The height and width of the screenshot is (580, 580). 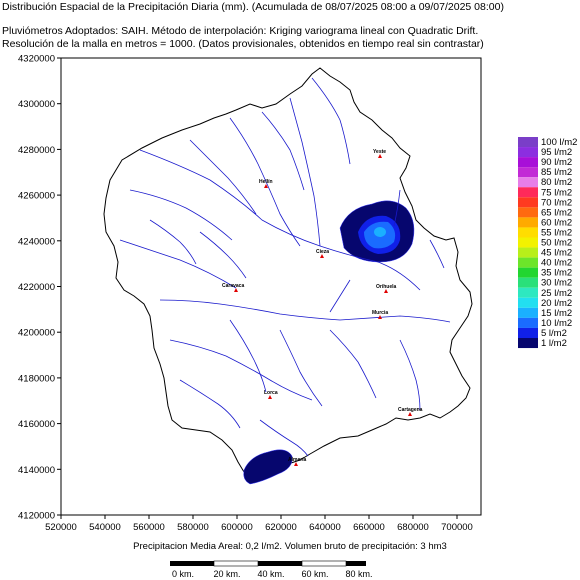 I want to click on legend-label: 60 l/m2, so click(x=556, y=222).